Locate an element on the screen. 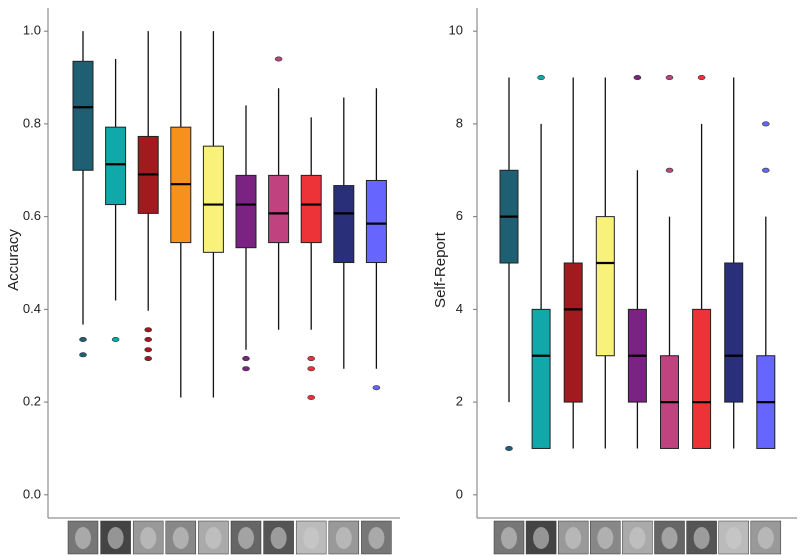 The height and width of the screenshot is (556, 800). y-tick-label: 1.0 is located at coordinates (32, 30).